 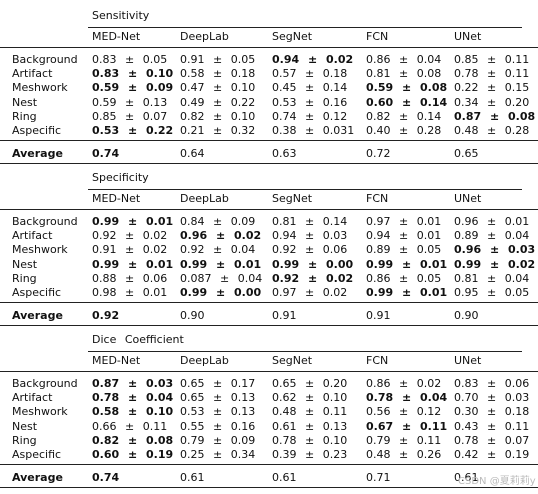 What do you see at coordinates (492, 398) in the screenshot?
I see `cell: 0.70 ± 0.03` at bounding box center [492, 398].